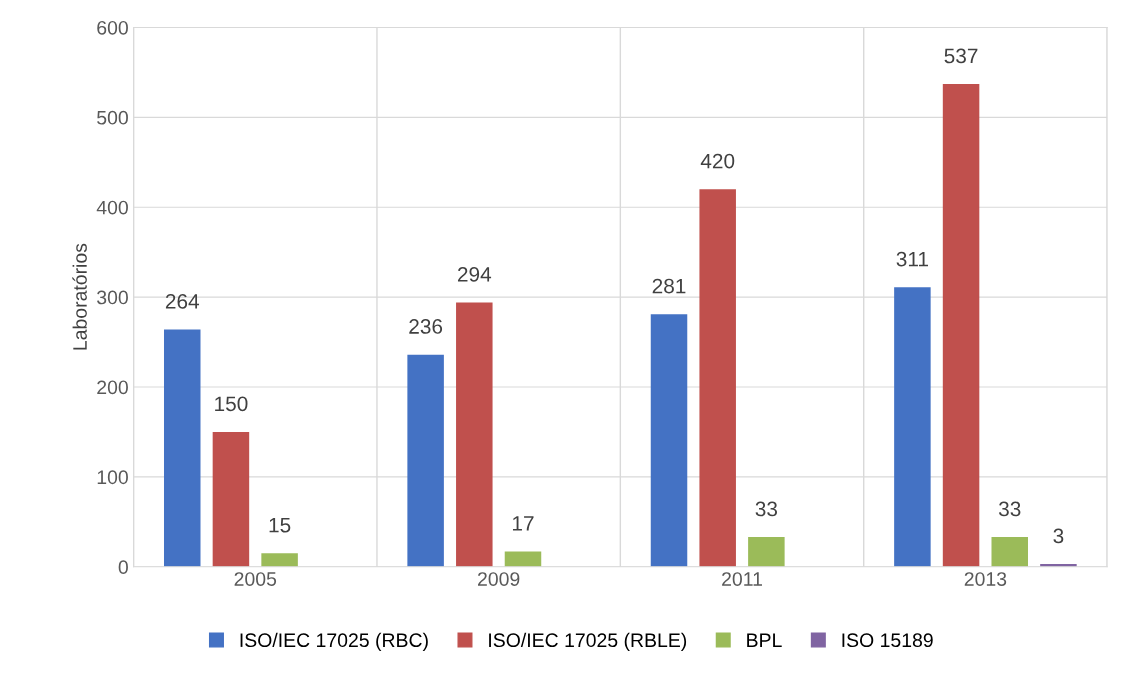 This screenshot has height=687, width=1132. I want to click on y-tick-label: 600, so click(112, 27).